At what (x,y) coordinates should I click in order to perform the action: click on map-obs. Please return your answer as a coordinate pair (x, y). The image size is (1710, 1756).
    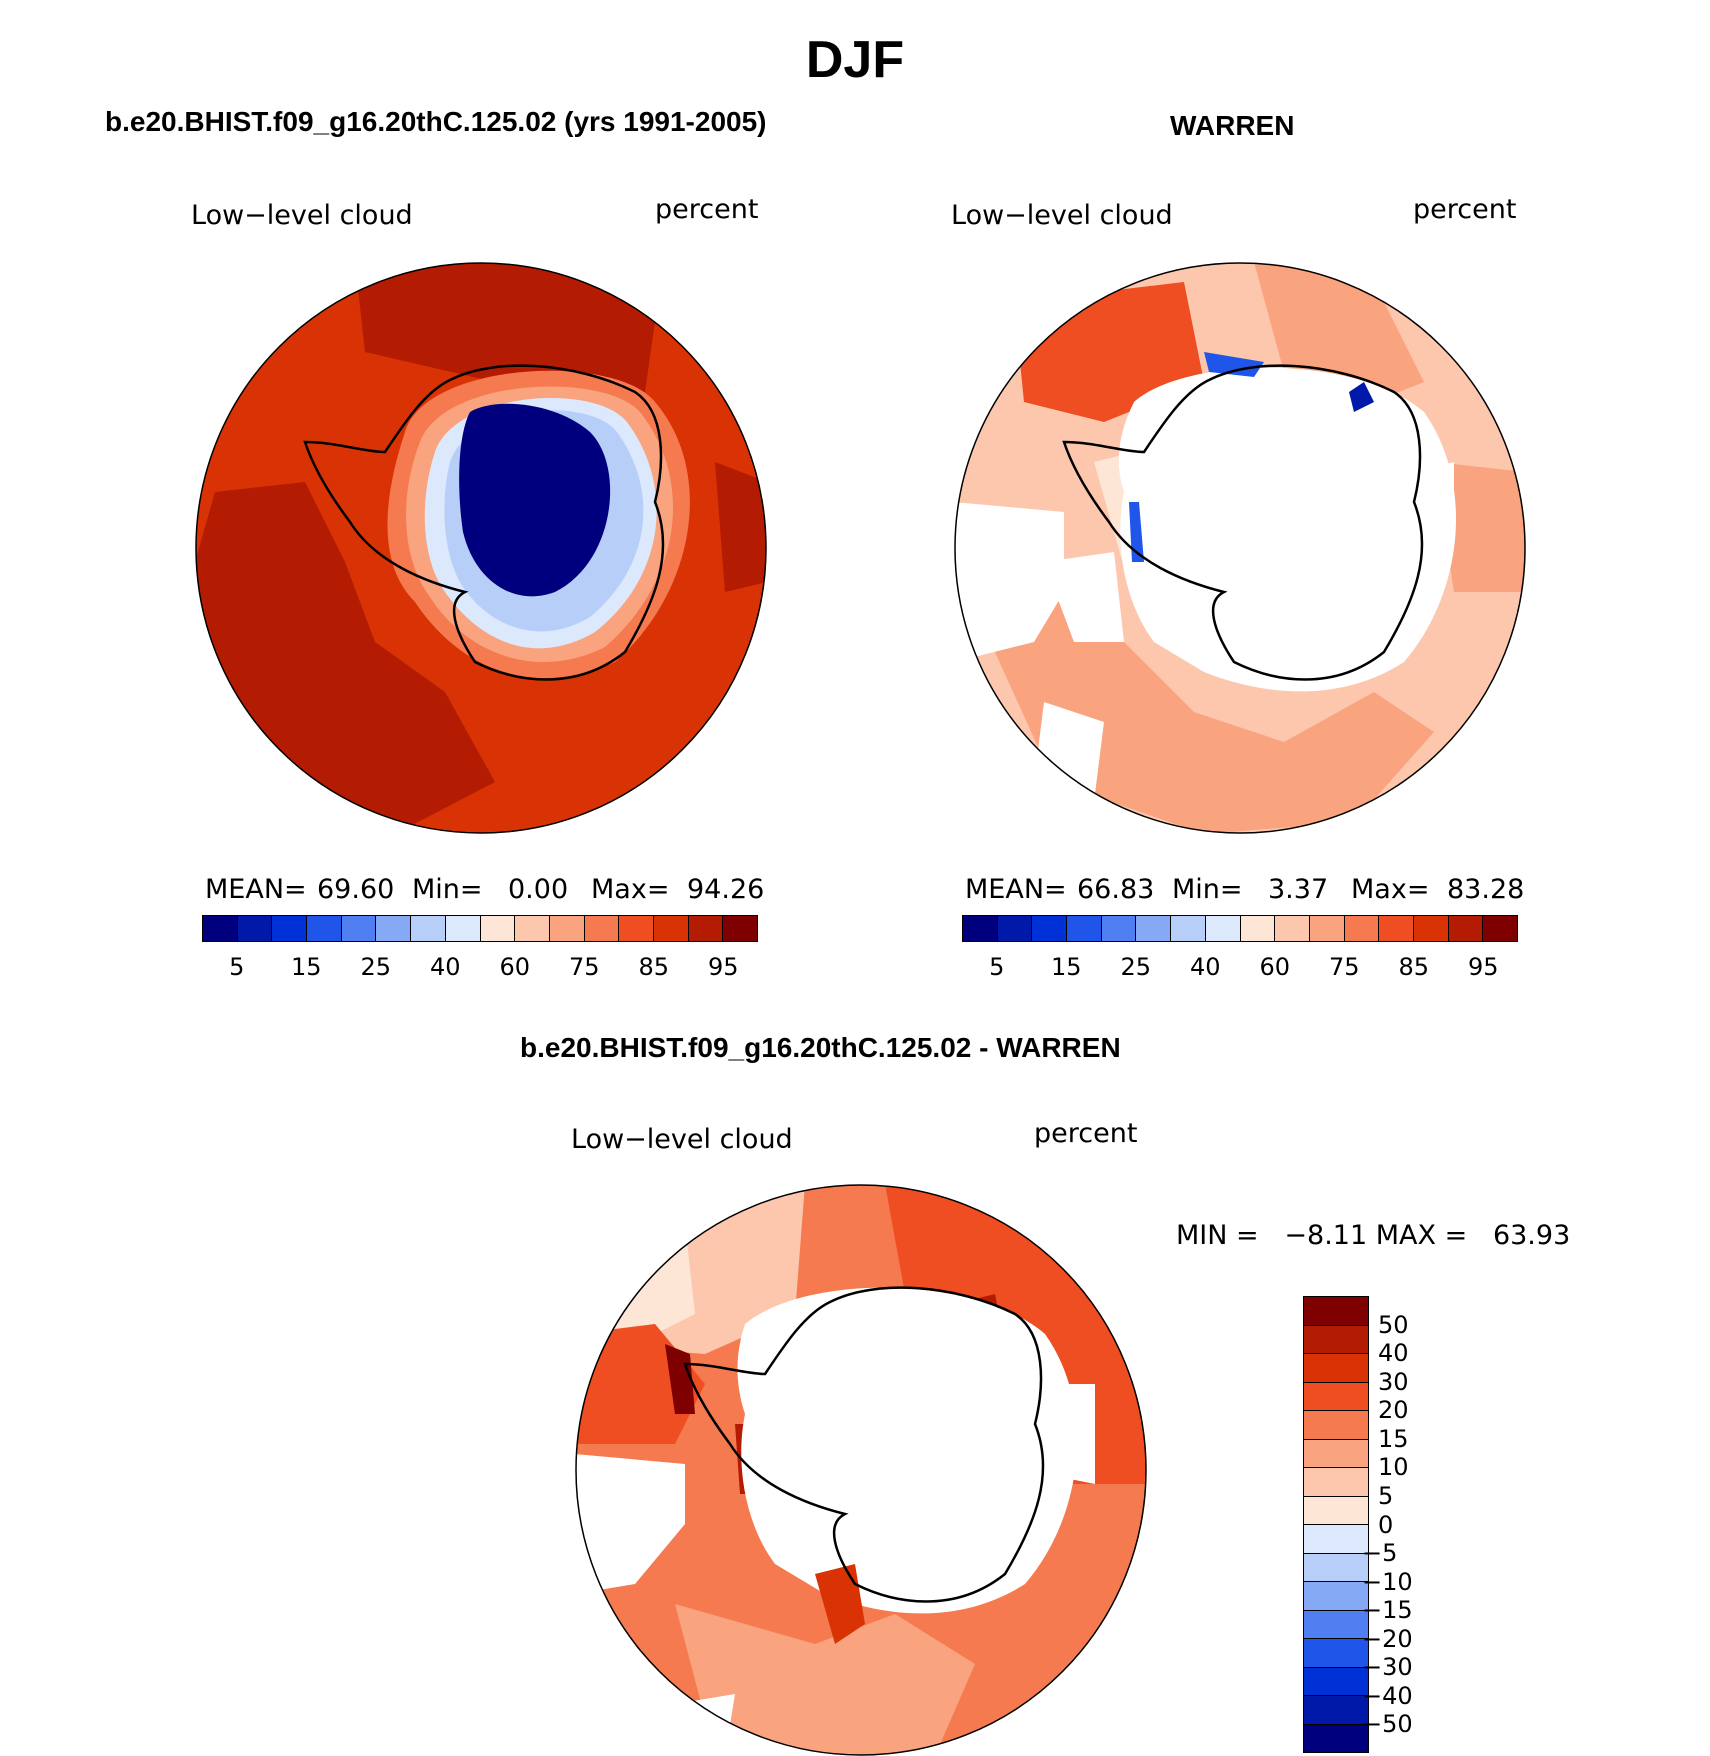
    Looking at the image, I should click on (1240, 548).